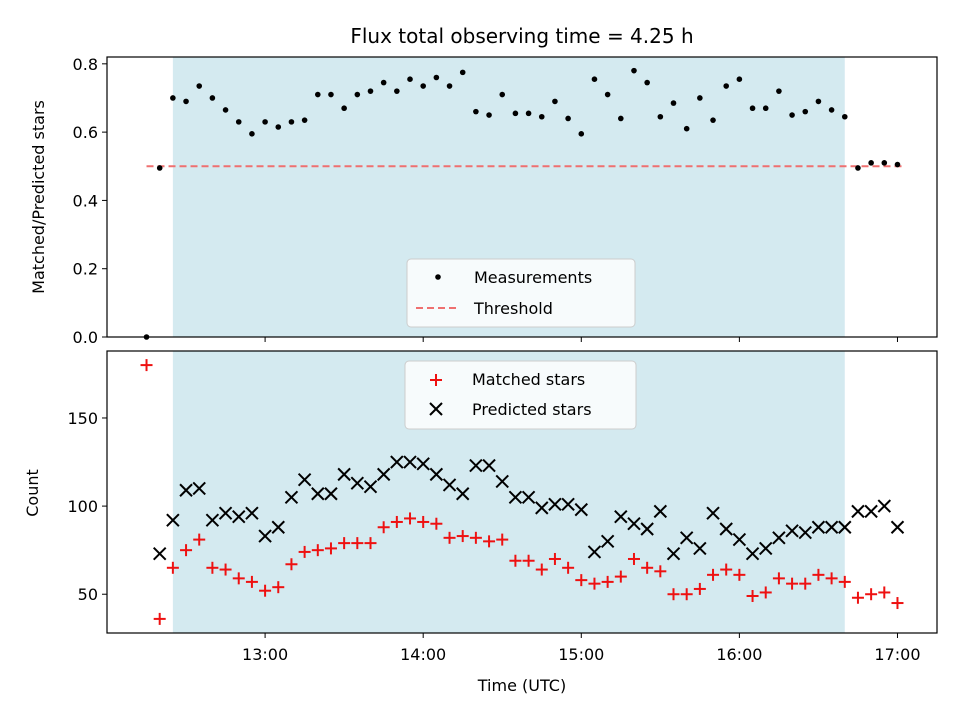 The image size is (960, 720). Describe the element at coordinates (82, 506) in the screenshot. I see `y-tick-label: 100` at that location.